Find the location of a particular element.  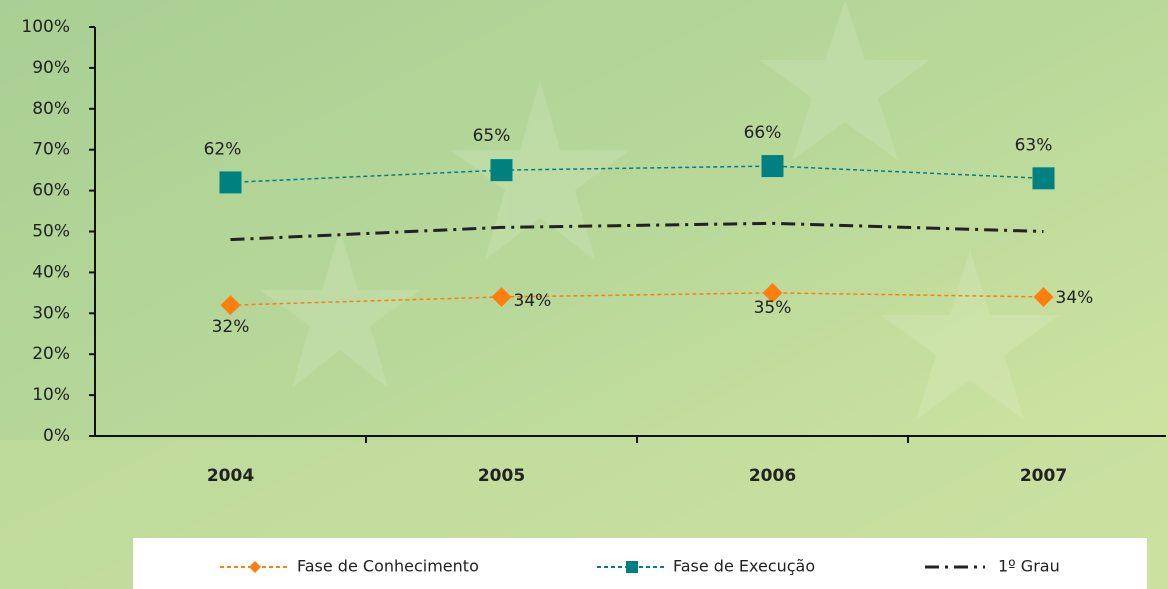

x-tick-label: 2004 is located at coordinates (230, 476).